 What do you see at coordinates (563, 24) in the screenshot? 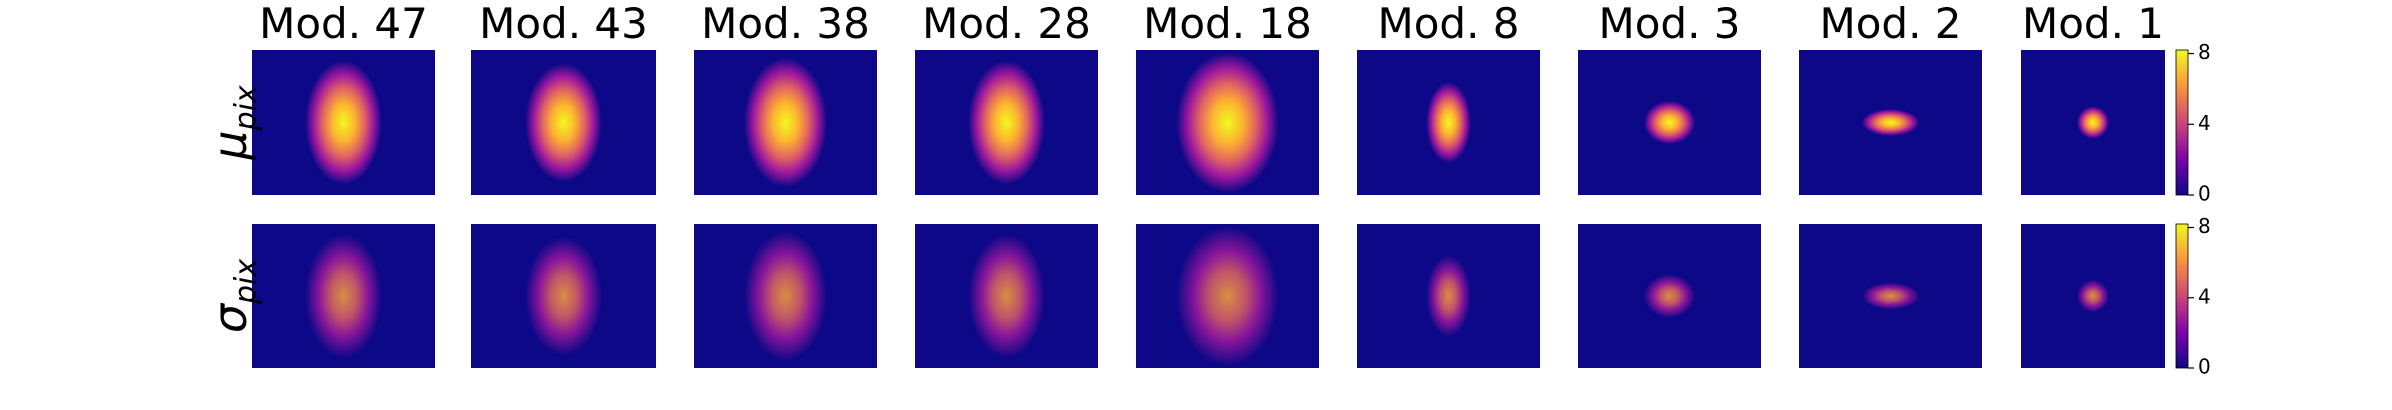
I see `column-title: Mod. 43` at bounding box center [563, 24].